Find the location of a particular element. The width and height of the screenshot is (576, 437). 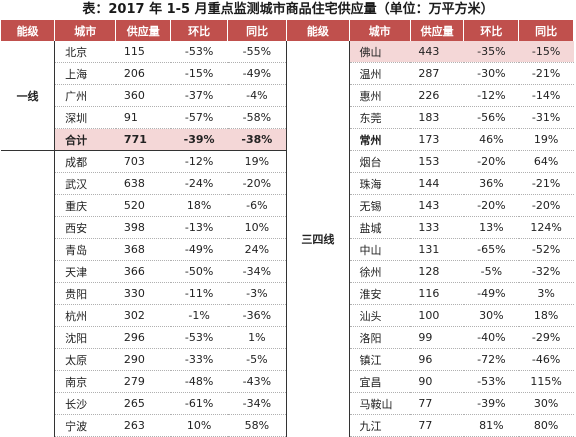

cell-supply: 265 is located at coordinates (143, 403).